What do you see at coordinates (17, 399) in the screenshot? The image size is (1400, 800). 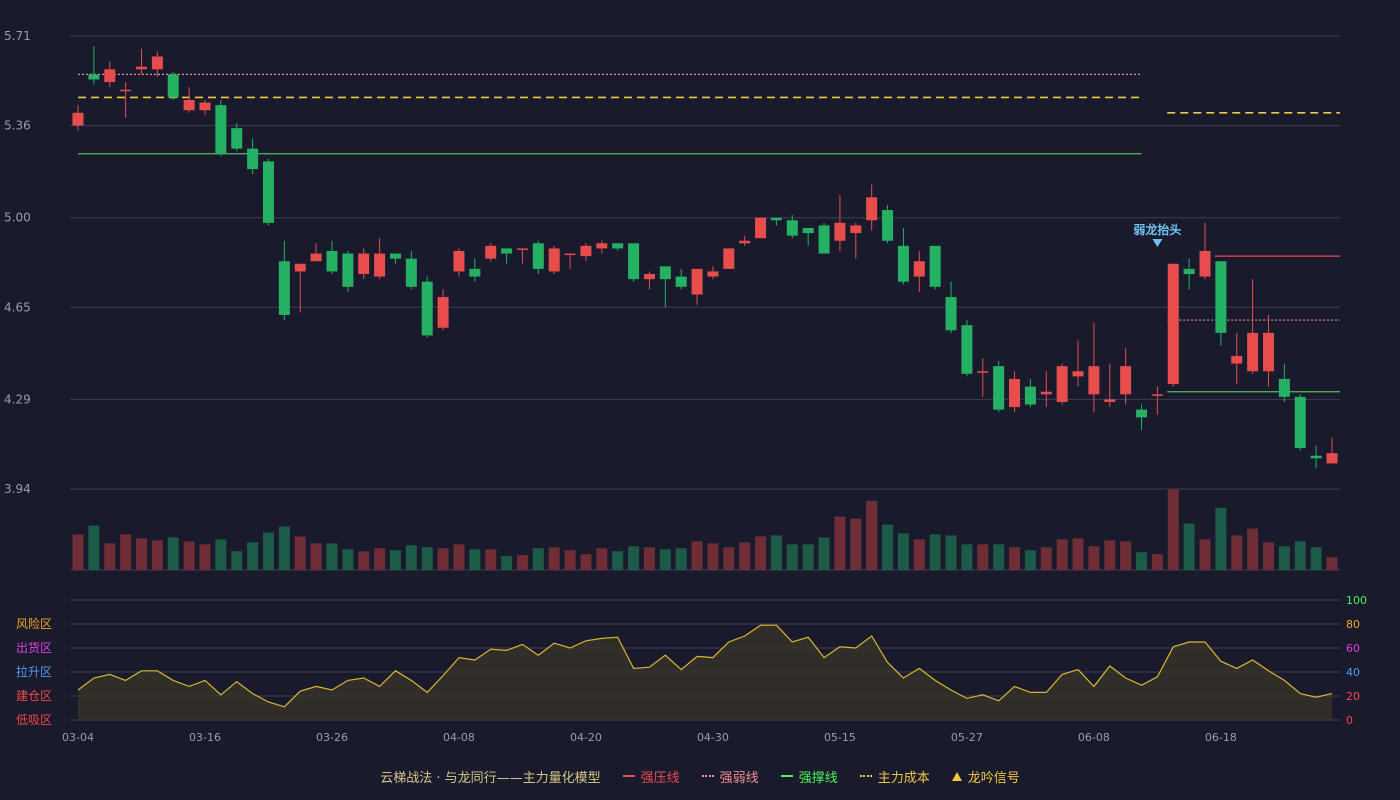 I see `price-tick-label: 4.29` at bounding box center [17, 399].